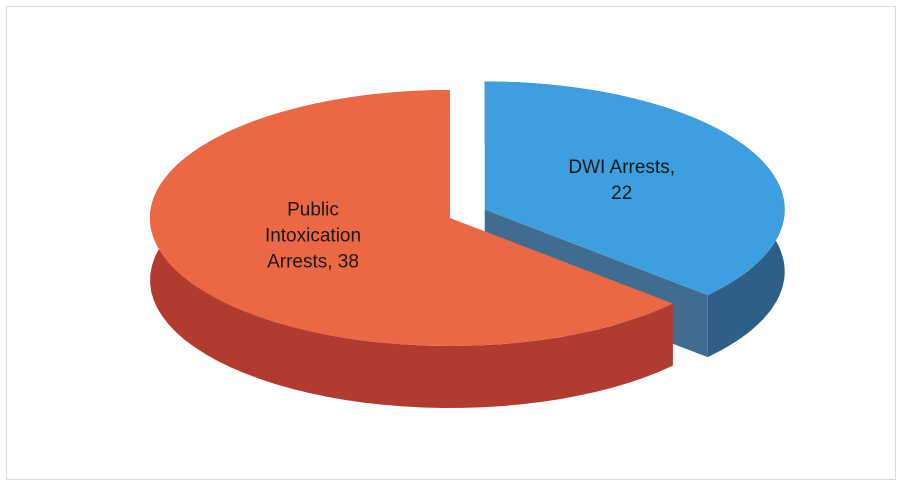 This screenshot has height=489, width=906. Describe the element at coordinates (621, 193) in the screenshot. I see `slice-label: 22` at that location.